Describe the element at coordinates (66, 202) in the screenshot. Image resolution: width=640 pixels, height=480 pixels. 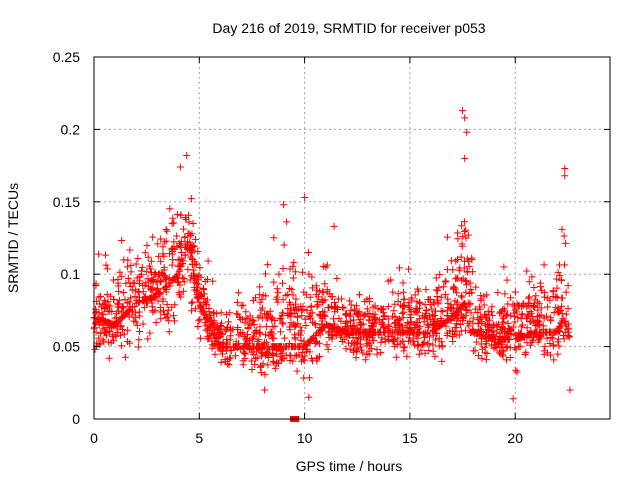
I see `y-tick-label: 0.15` at that location.